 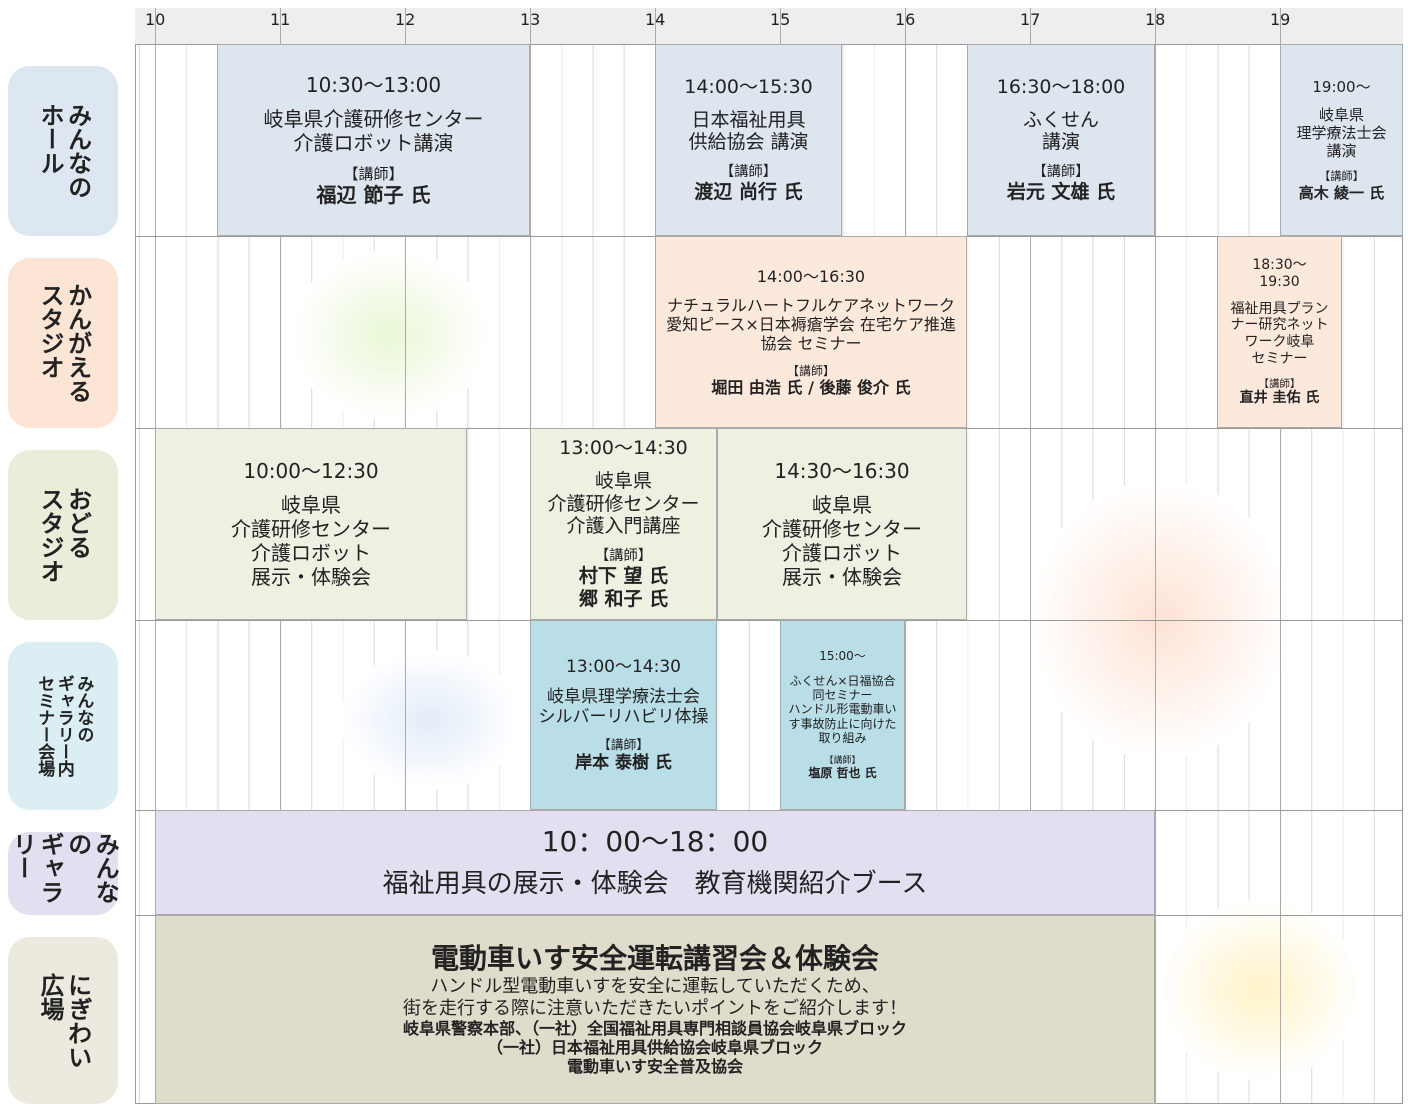 I want to click on title-line: シルバーリハビリ体操, so click(x=623, y=717).